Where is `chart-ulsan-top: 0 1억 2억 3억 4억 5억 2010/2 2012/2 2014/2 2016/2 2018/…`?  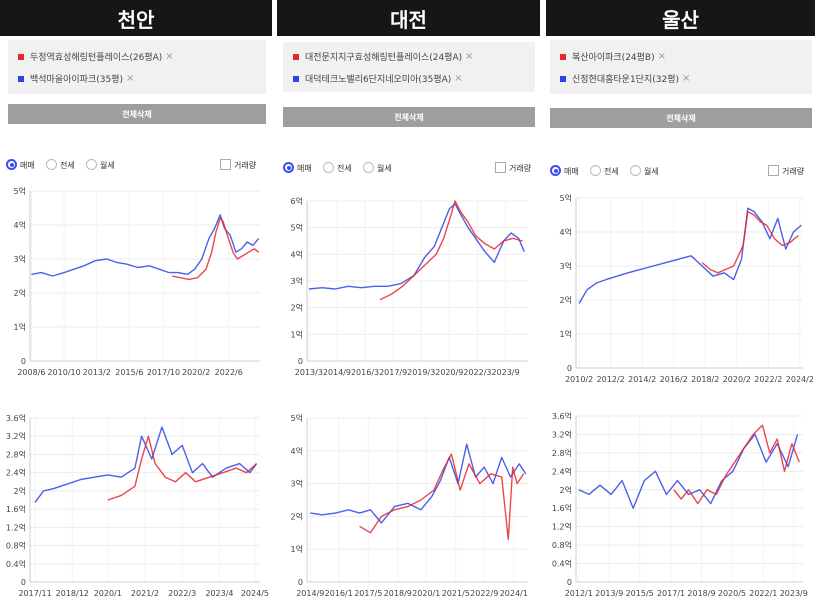 chart-ulsan-top: 0 1억 2억 3억 4억 5억 2010/2 2012/2 2014/2 2016/2 2018/… is located at coordinates (687, 288).